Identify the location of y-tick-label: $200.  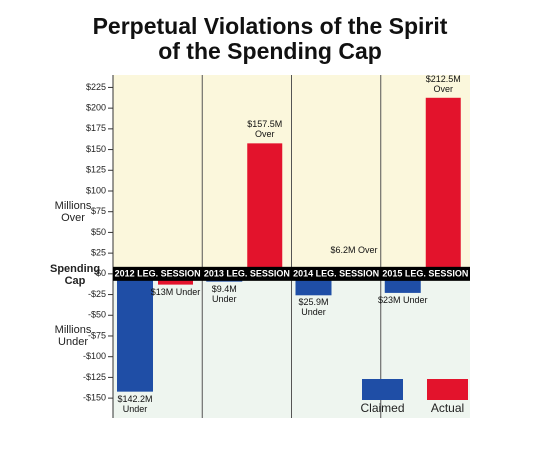
(96, 108).